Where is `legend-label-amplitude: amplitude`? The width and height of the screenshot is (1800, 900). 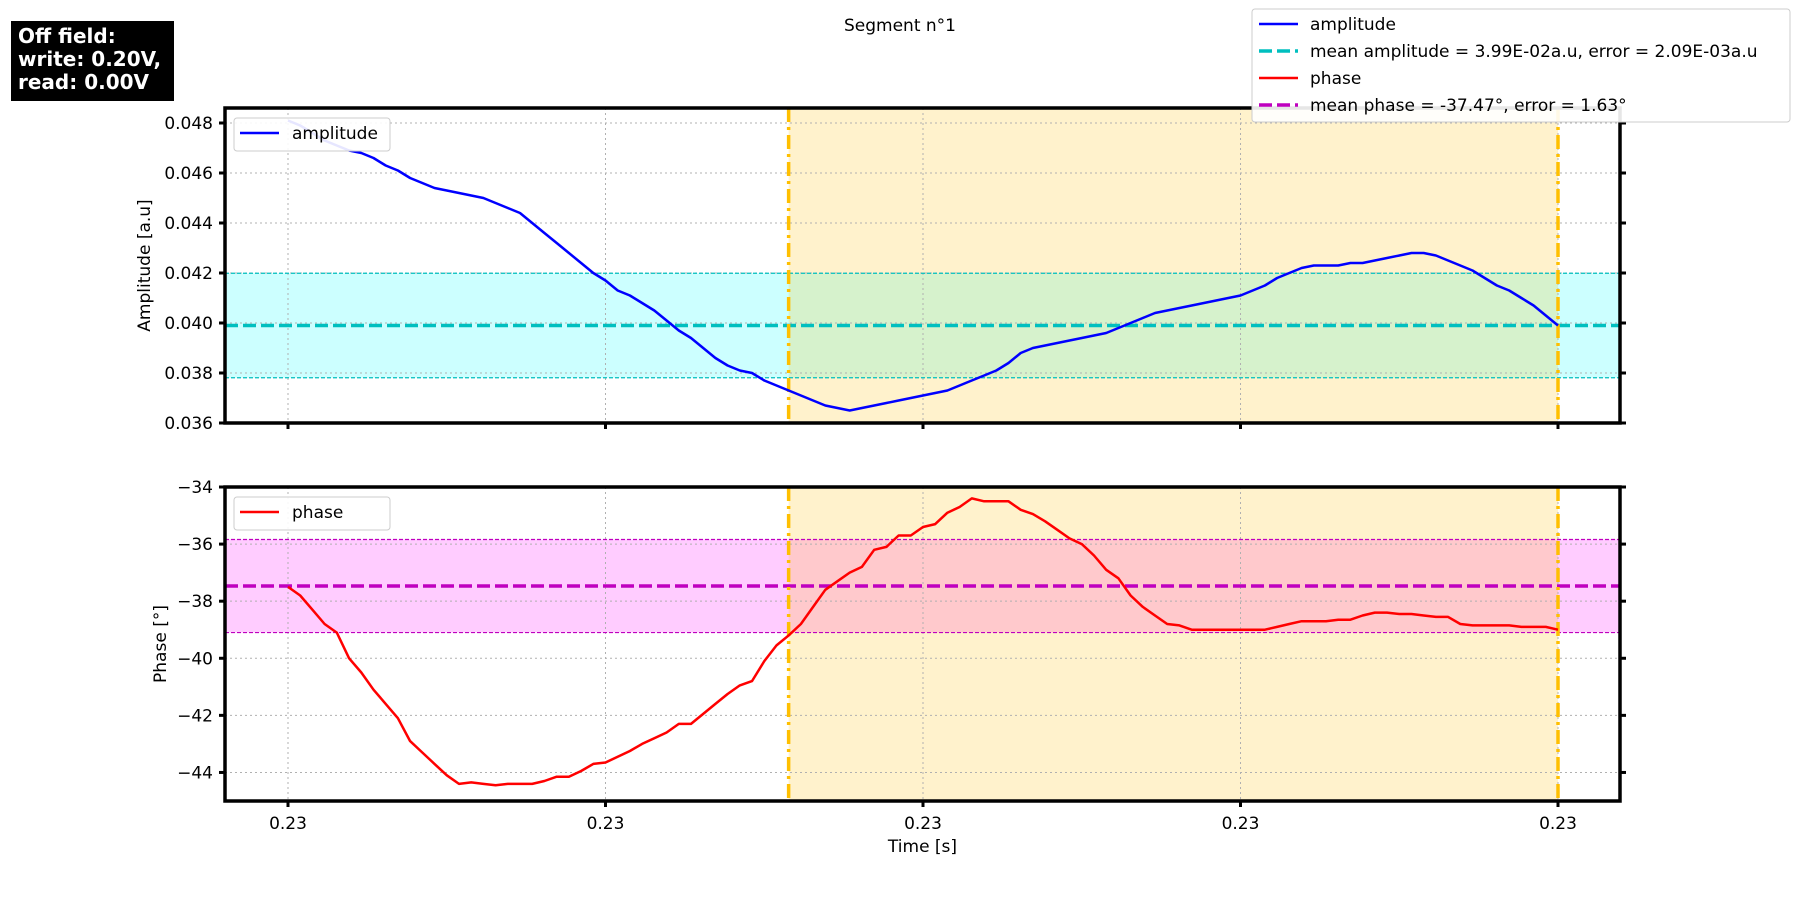 legend-label-amplitude: amplitude is located at coordinates (1353, 25).